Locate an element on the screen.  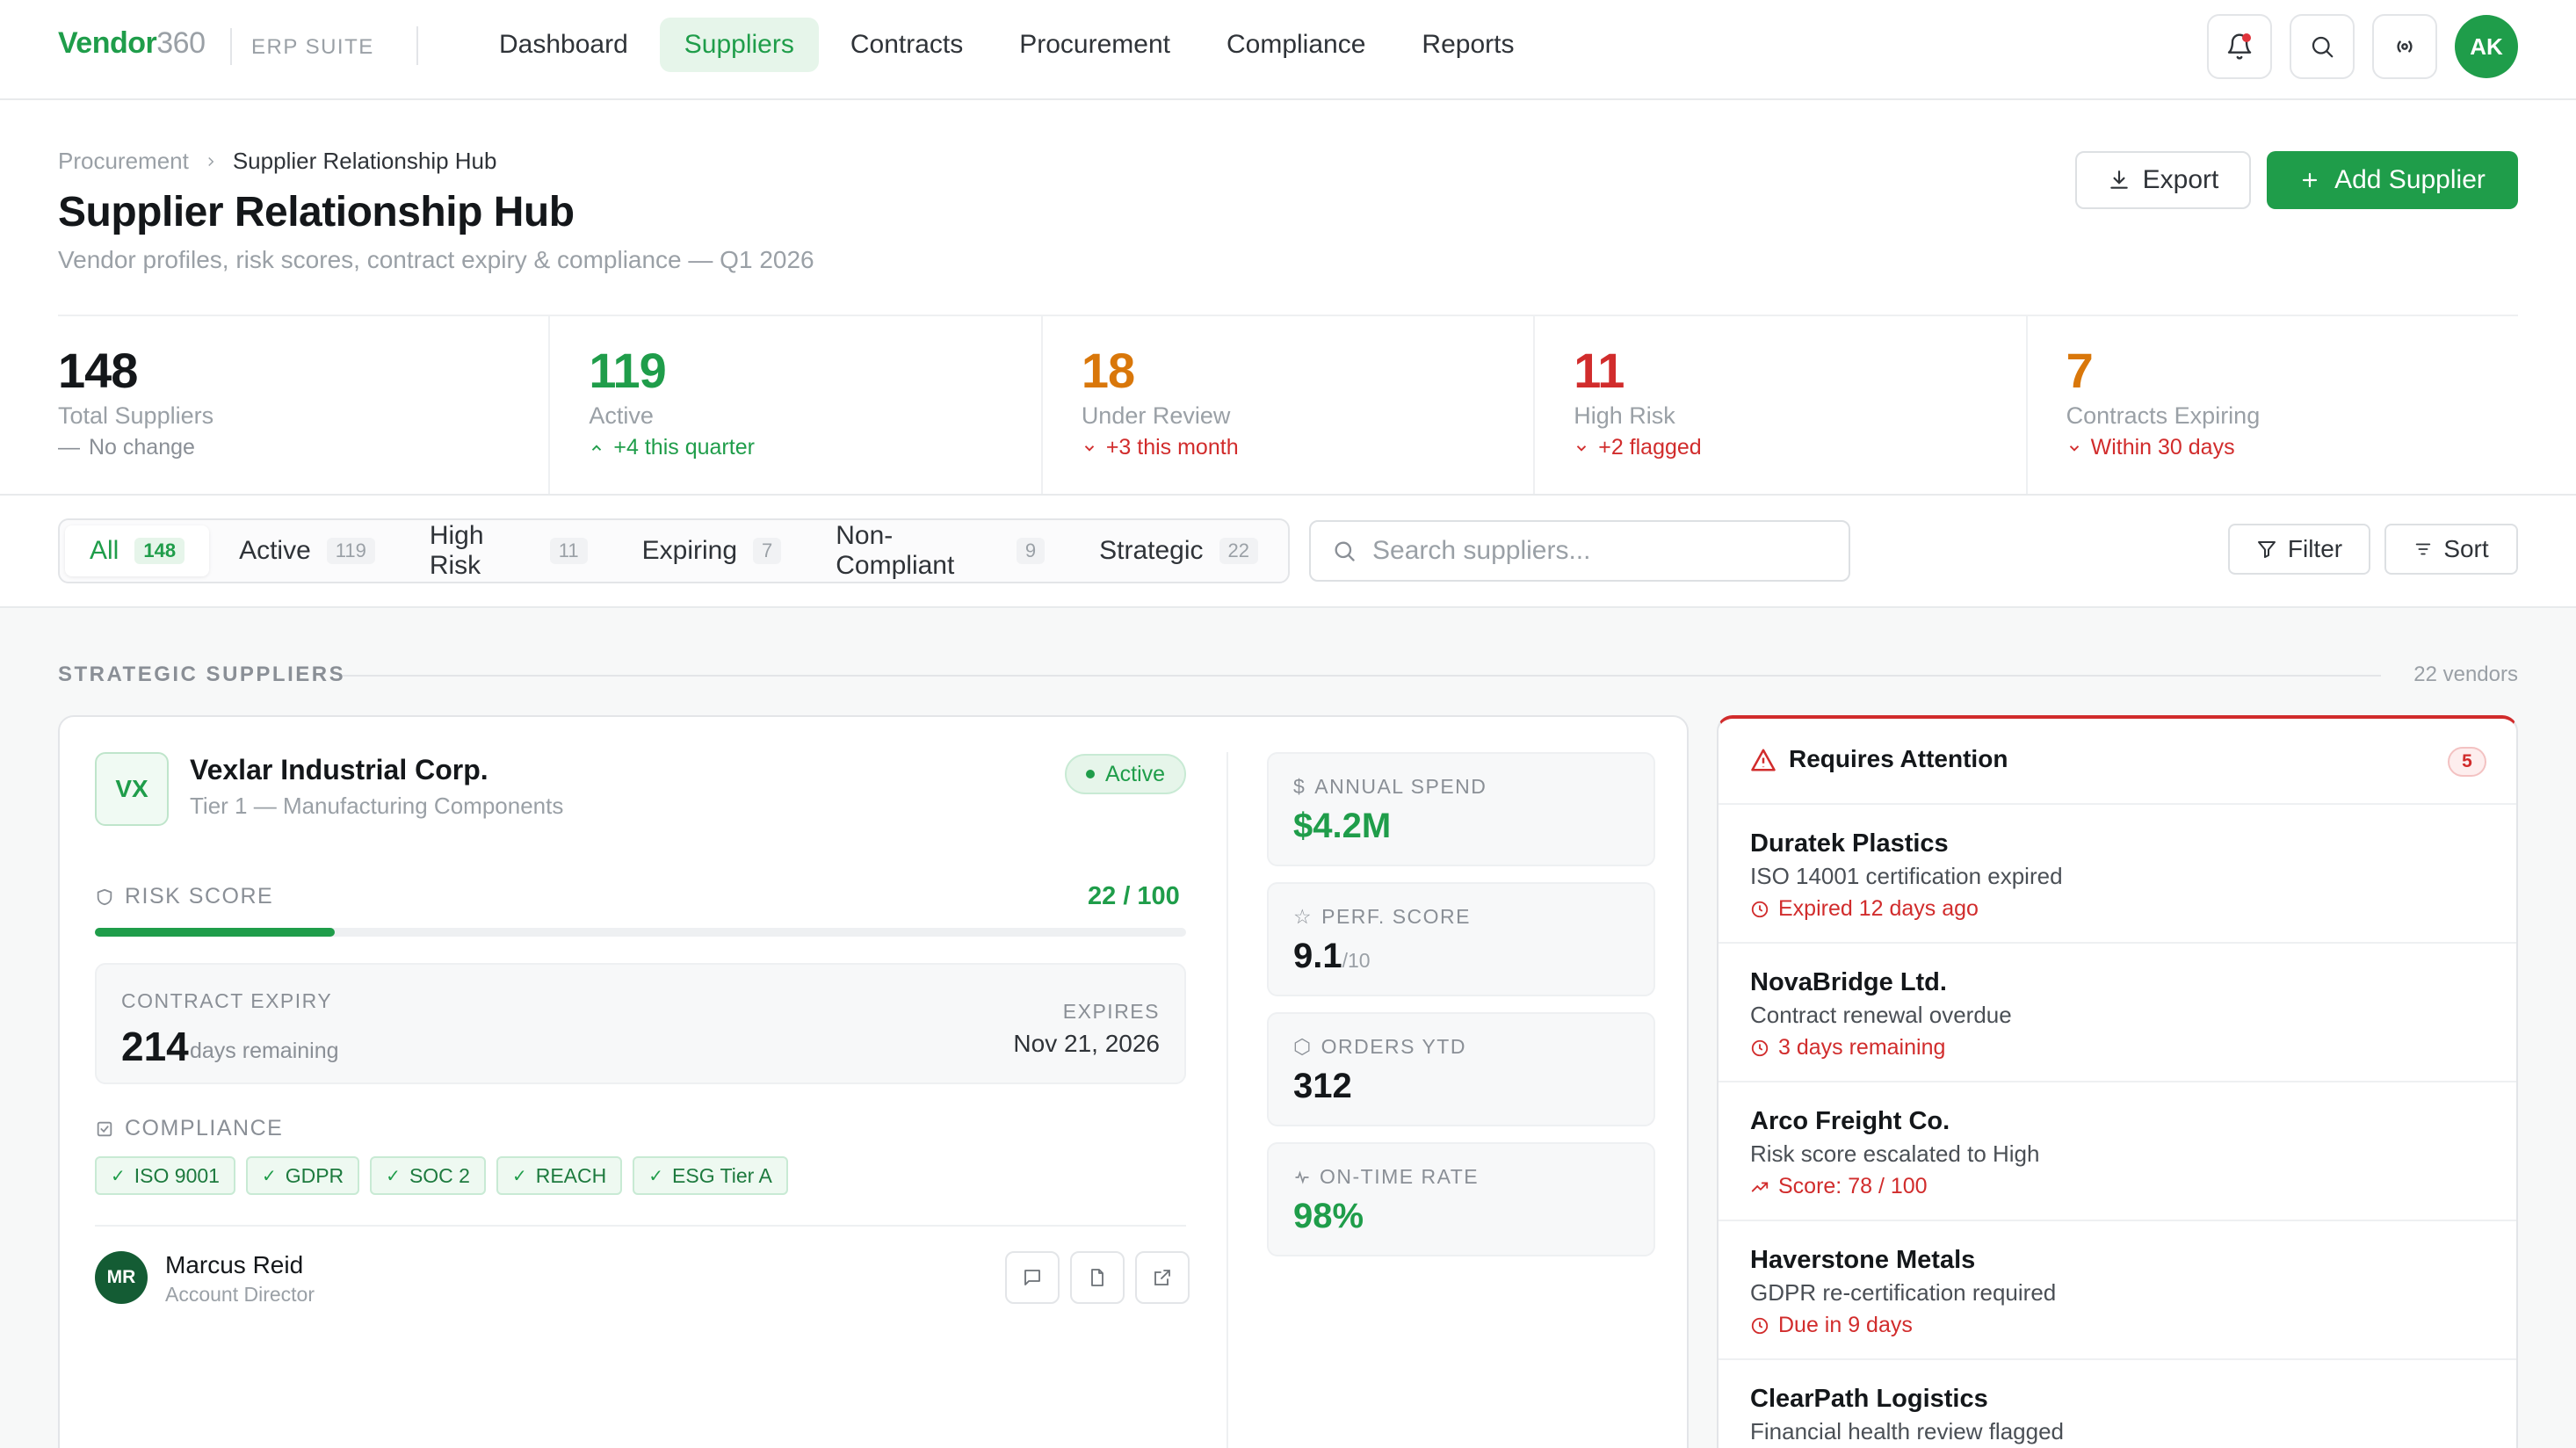
open-external-button is located at coordinates (1162, 1277).